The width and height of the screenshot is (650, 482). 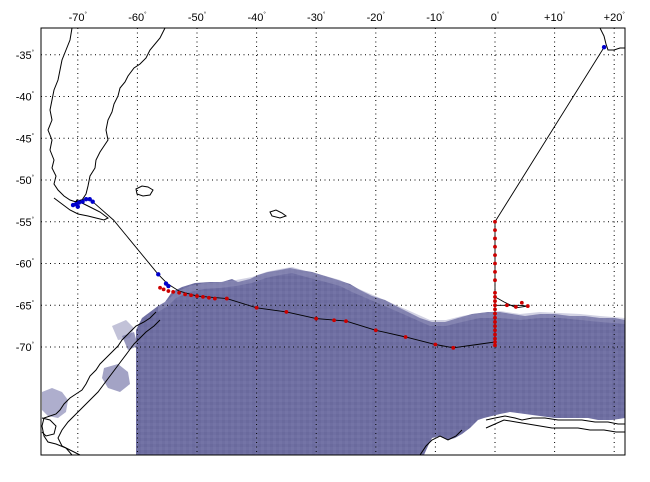 What do you see at coordinates (25, 139) in the screenshot?
I see `latitude-tick-label: -45°` at bounding box center [25, 139].